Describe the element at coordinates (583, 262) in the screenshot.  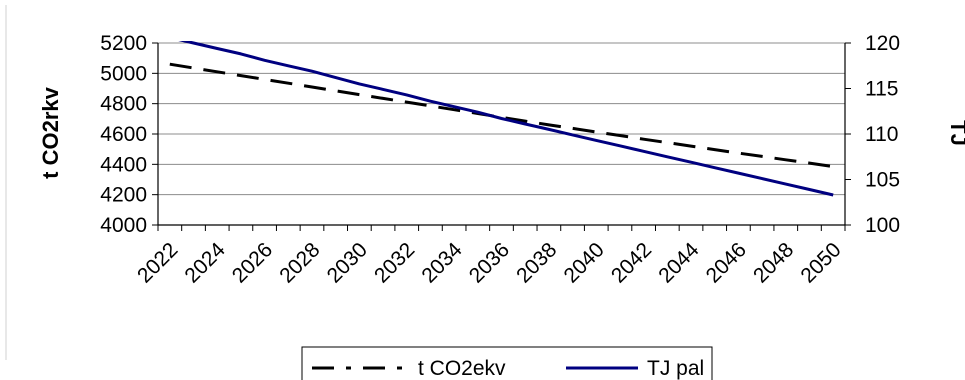
I see `x-tick-label: 2040` at that location.